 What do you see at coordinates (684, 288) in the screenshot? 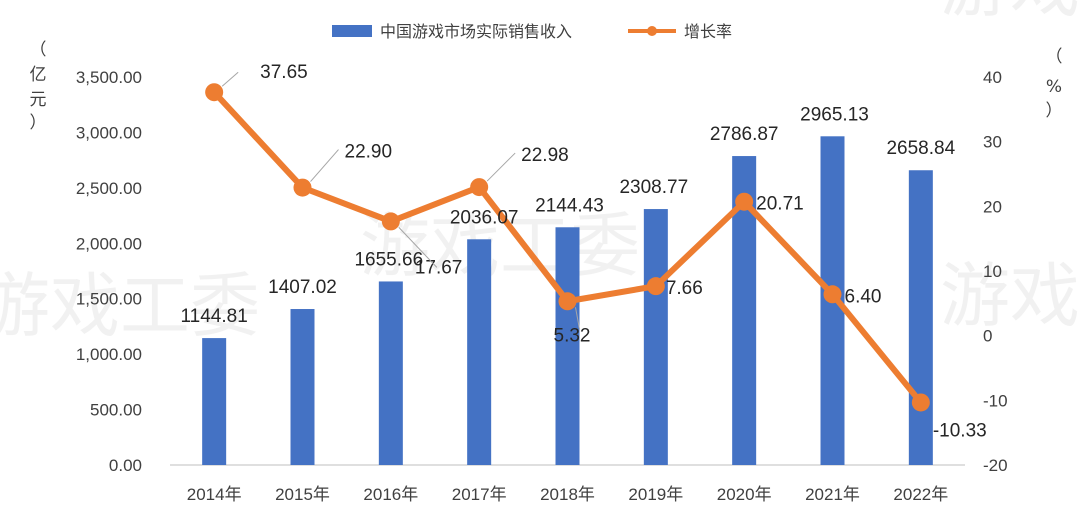
I see `growth-value-label: 7.66` at bounding box center [684, 288].